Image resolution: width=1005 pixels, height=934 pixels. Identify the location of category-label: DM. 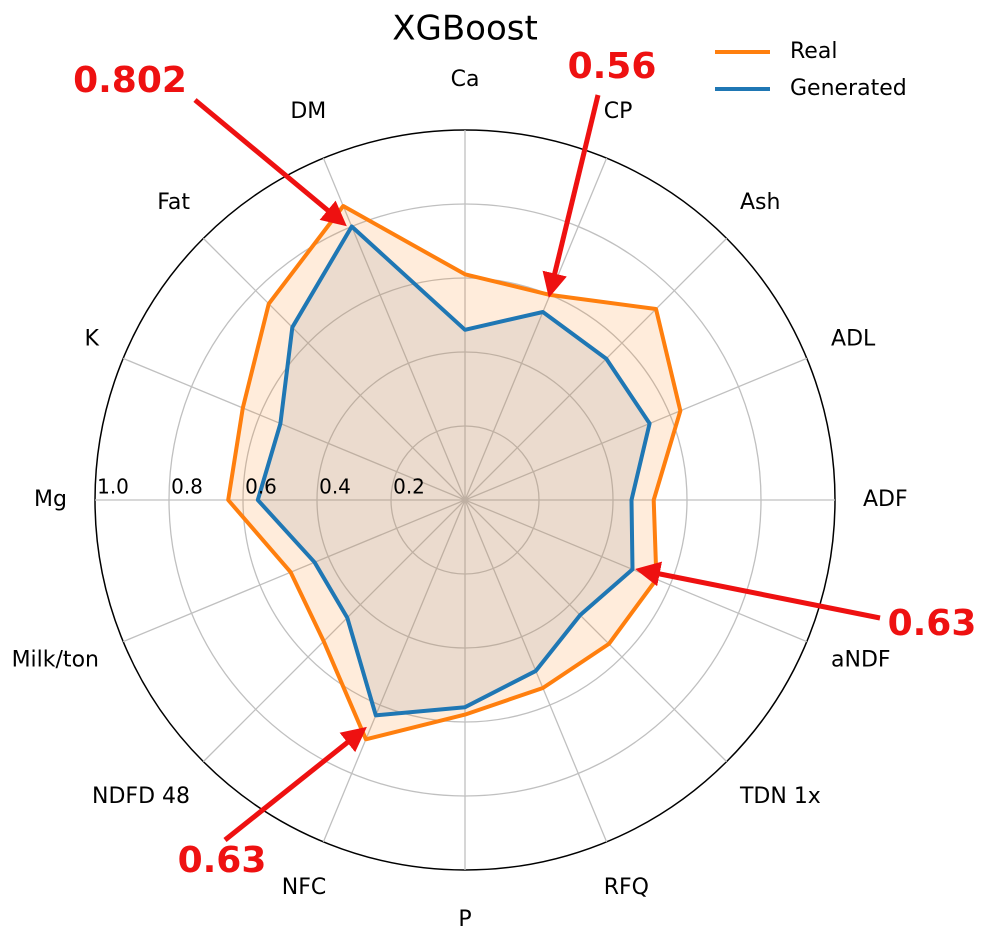
(308, 111).